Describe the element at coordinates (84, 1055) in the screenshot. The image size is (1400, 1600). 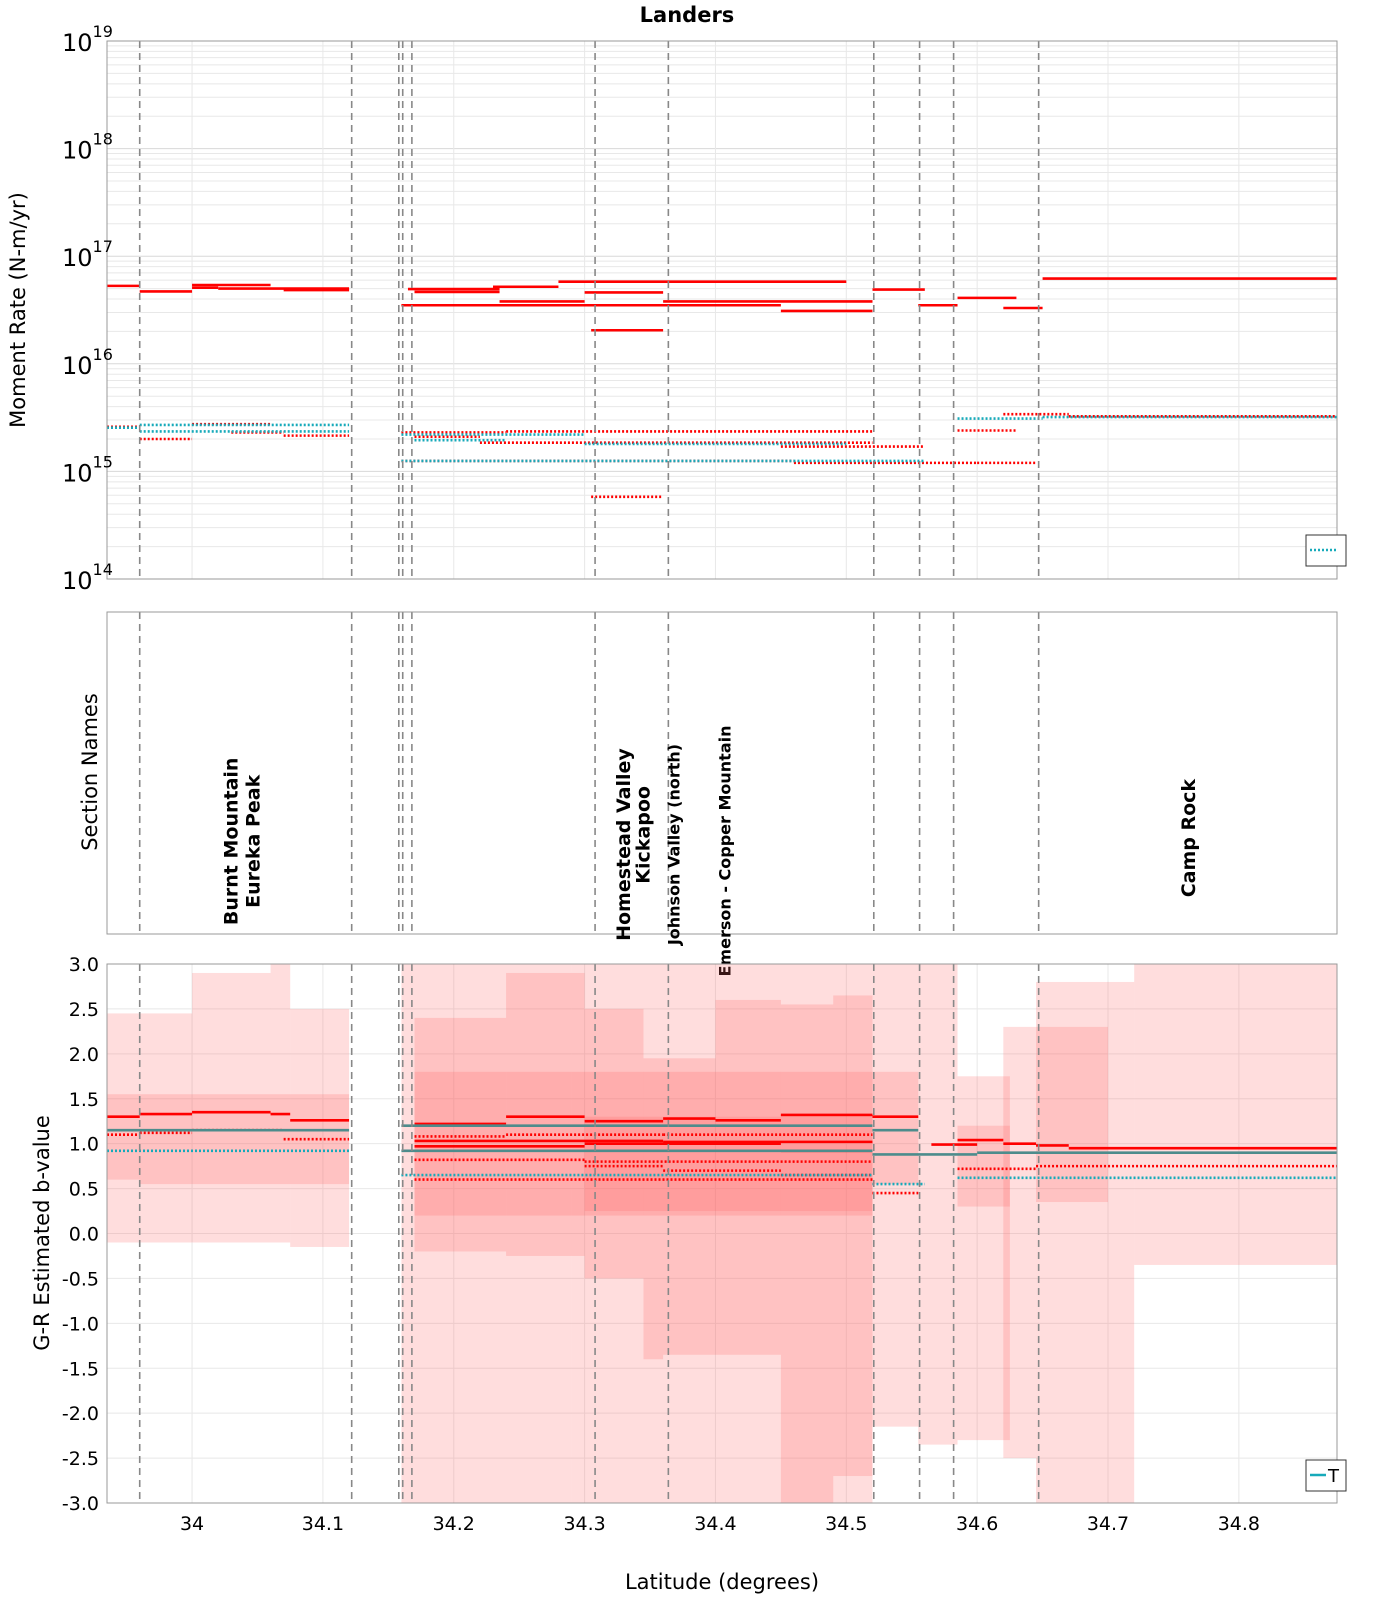
I see `bvalue-ytick-label: 2.0` at that location.